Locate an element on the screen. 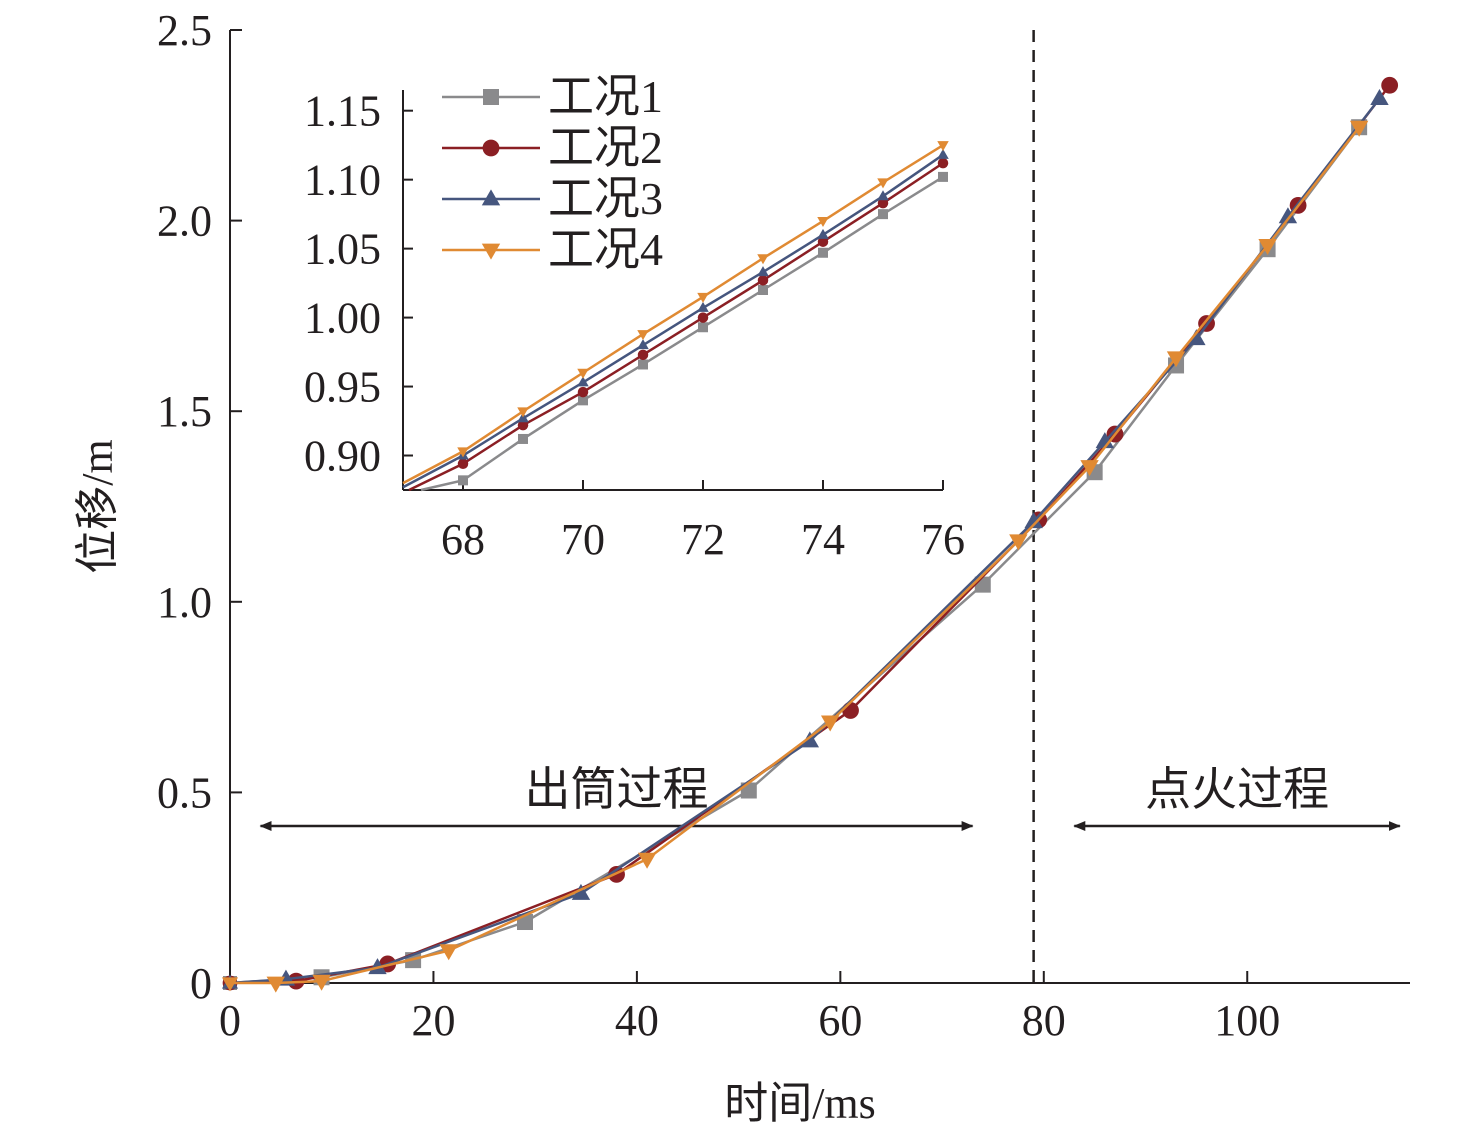 The width and height of the screenshot is (1476, 1141). y-tick-label: 1.0 is located at coordinates (184, 602).